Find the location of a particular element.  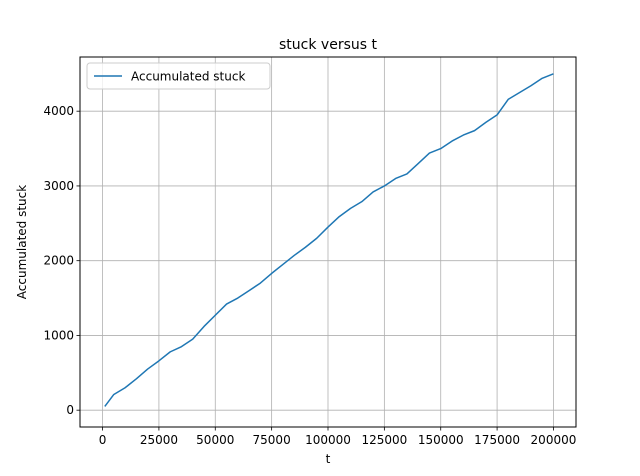

x-tick-label: 50000 is located at coordinates (215, 440).